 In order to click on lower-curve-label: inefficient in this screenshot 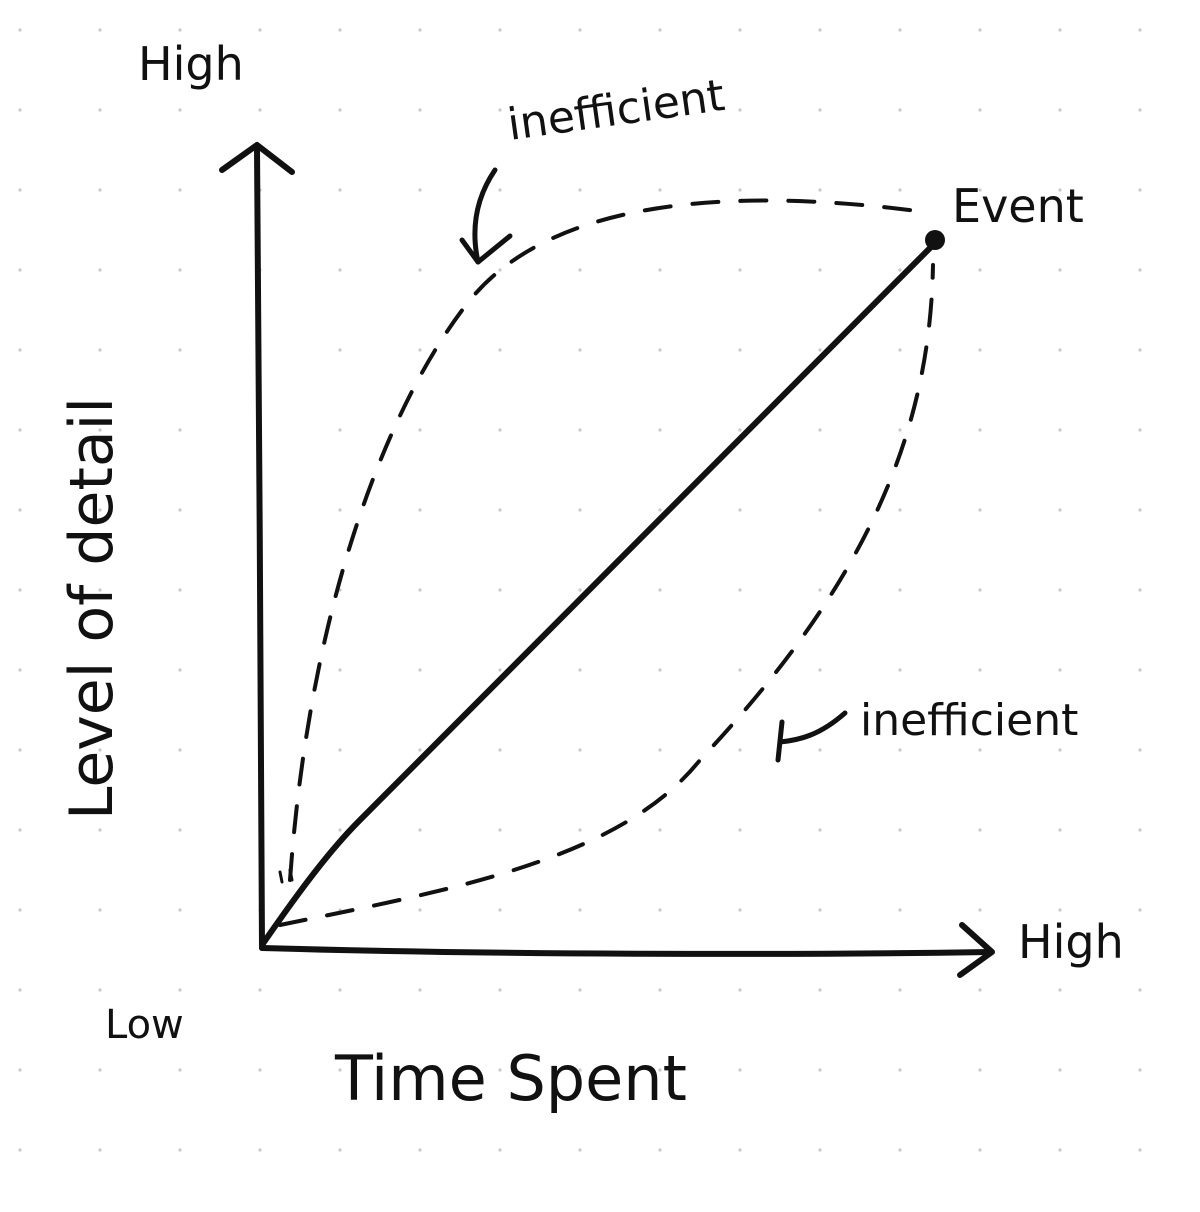, I will do `click(969, 720)`.